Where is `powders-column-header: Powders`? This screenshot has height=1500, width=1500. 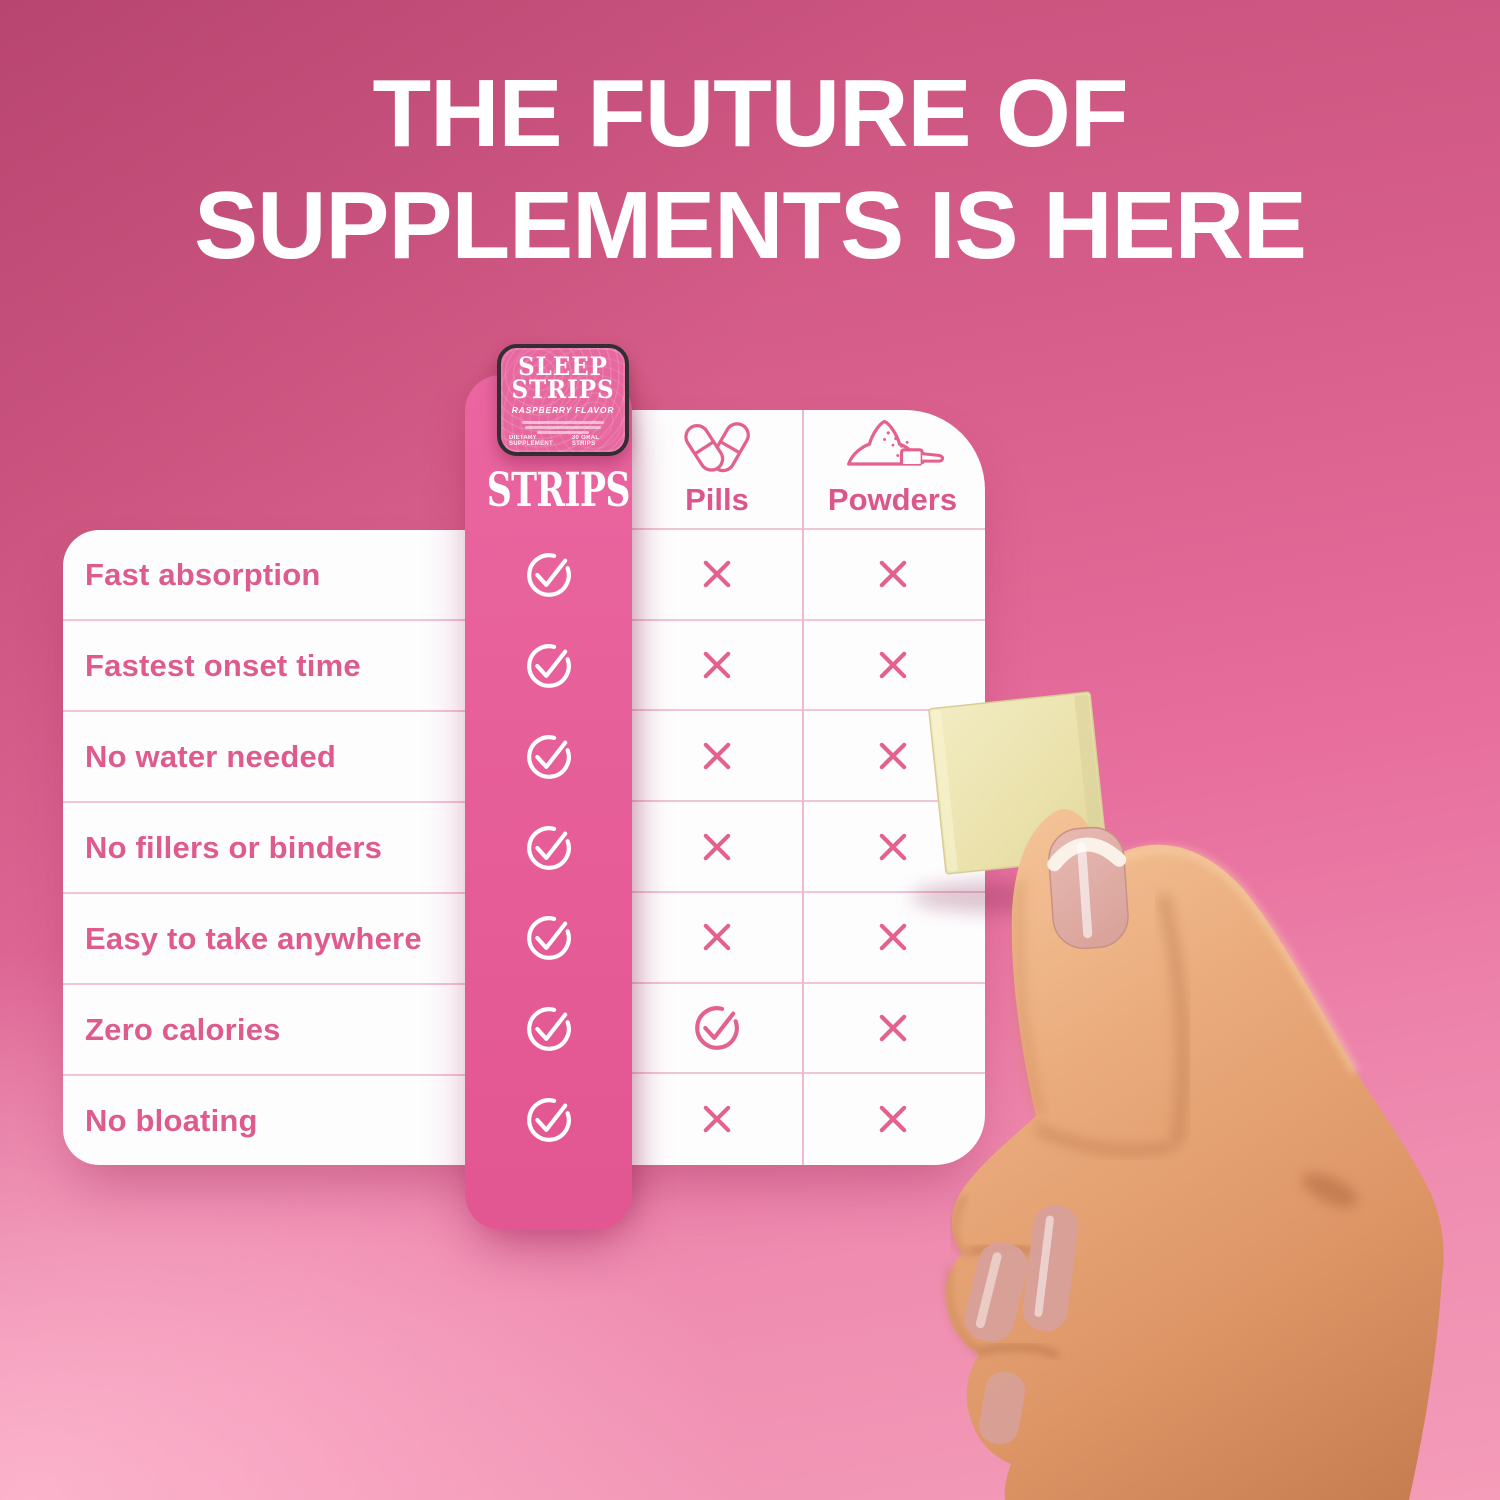
powders-column-header: Powders is located at coordinates (892, 469).